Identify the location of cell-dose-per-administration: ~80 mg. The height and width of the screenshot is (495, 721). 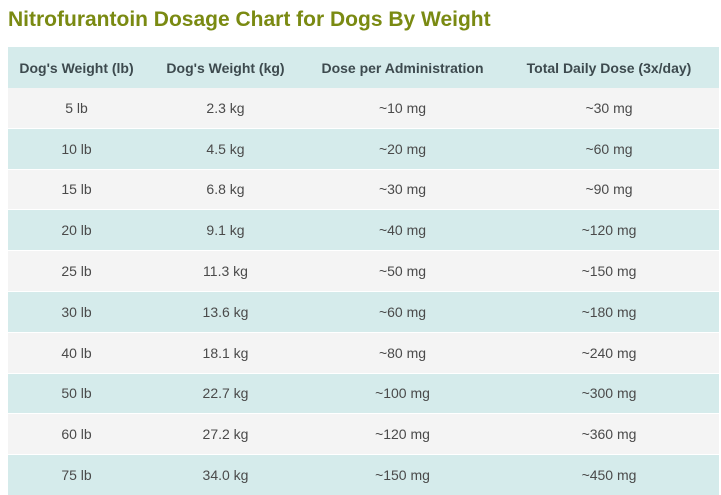
(402, 352).